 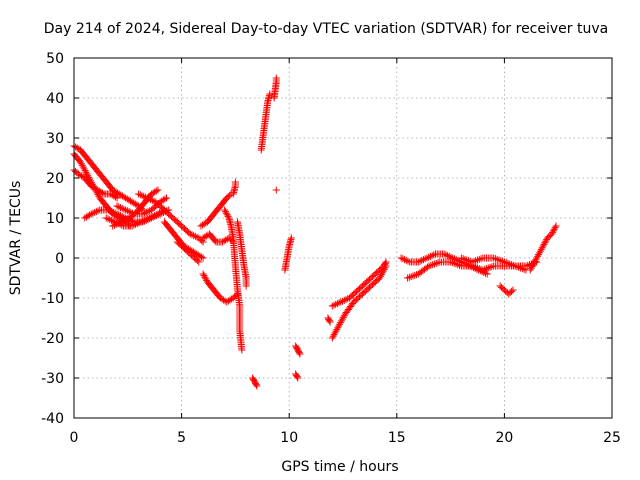 I want to click on y-tick-label: 30, so click(x=55, y=139).